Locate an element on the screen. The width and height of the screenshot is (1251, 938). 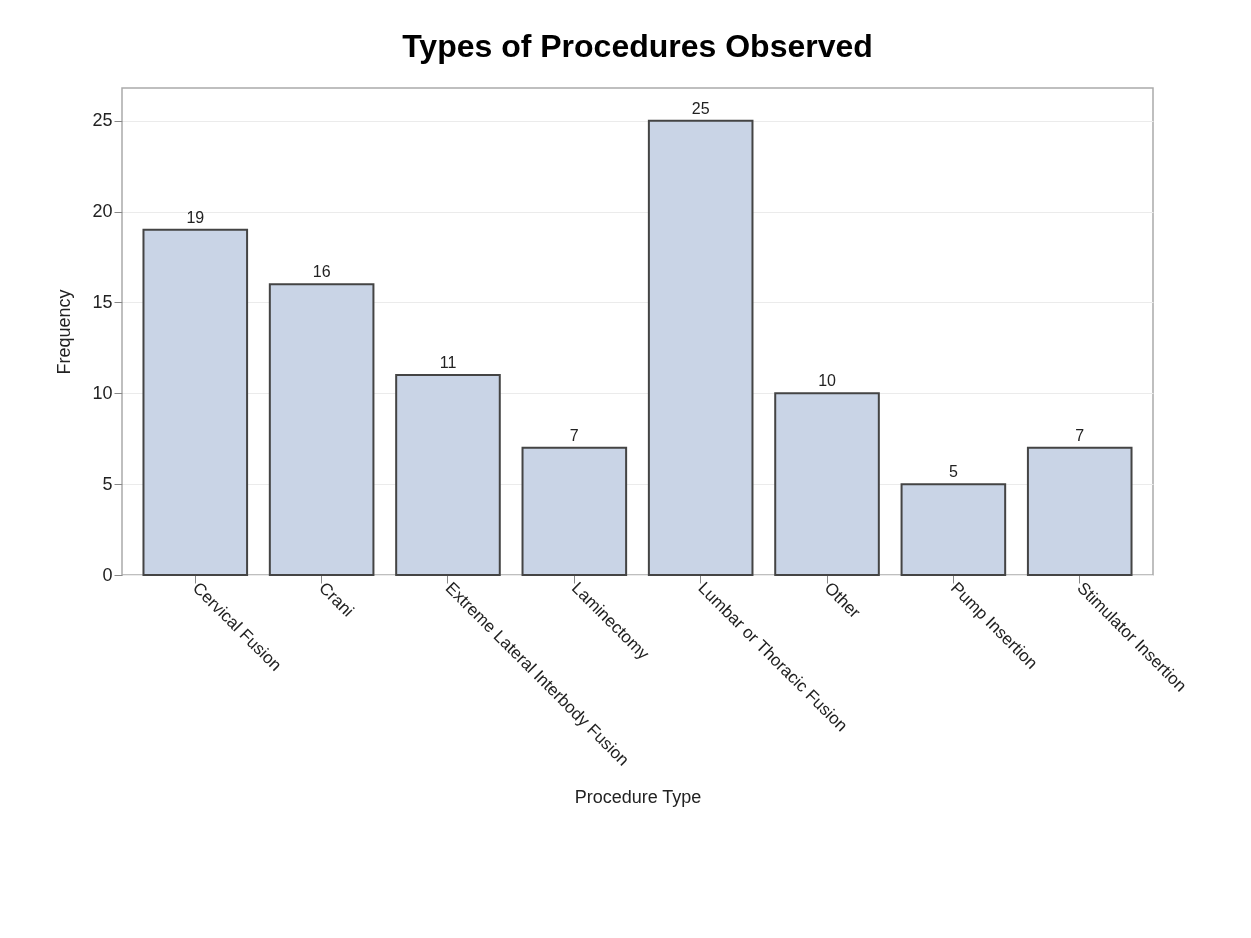
y-tick-label: 0 is located at coordinates (107, 574).